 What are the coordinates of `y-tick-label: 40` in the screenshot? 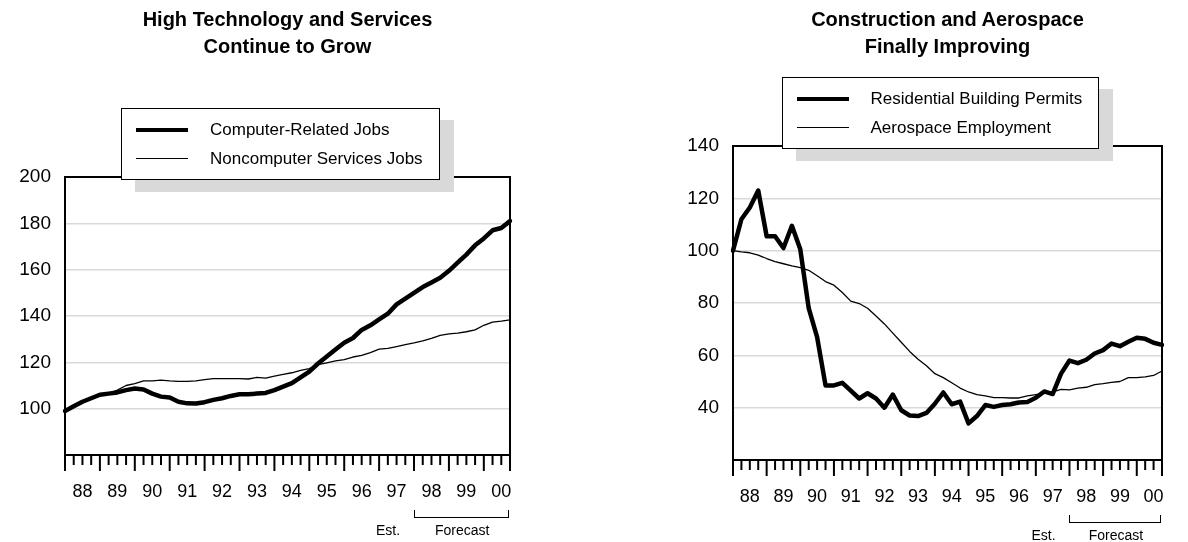 It's located at (708, 406).